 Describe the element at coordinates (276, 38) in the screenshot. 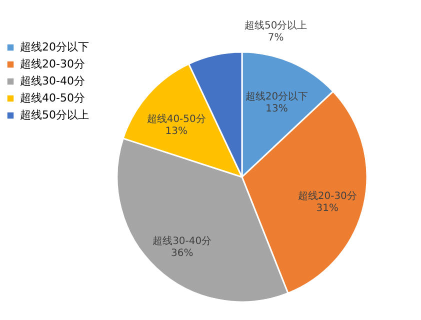

I see `data-label: 7%` at that location.